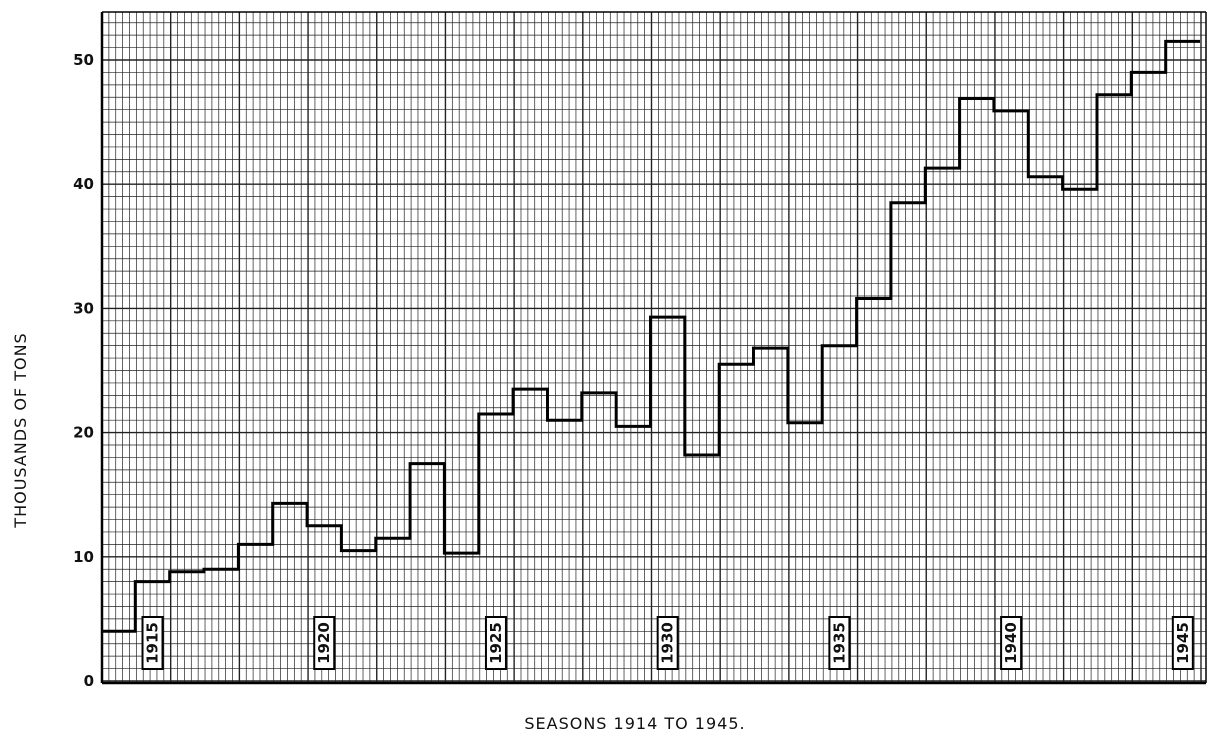  I want to click on year-marker-label: 1935, so click(839, 643).